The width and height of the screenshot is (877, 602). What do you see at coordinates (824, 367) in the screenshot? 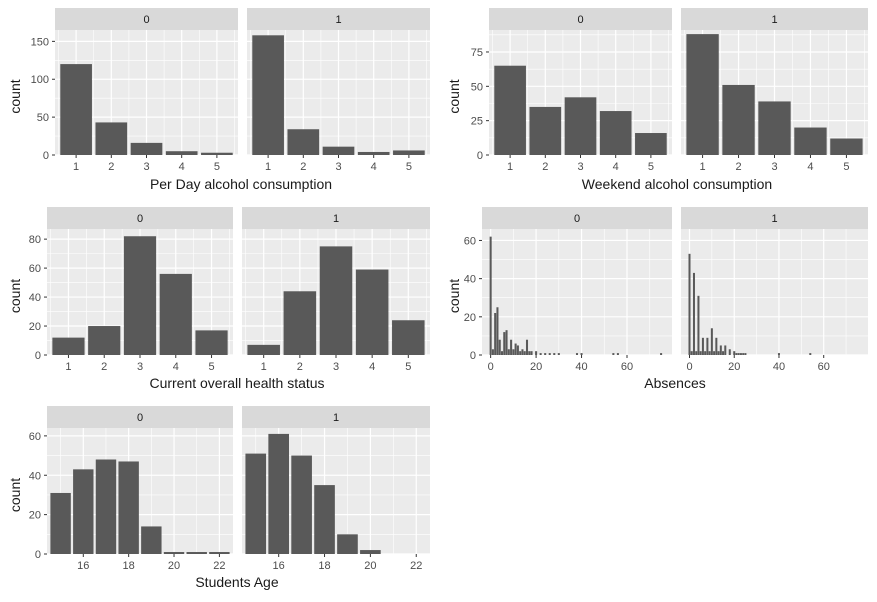
I see `x-tick-label: 60` at bounding box center [824, 367].